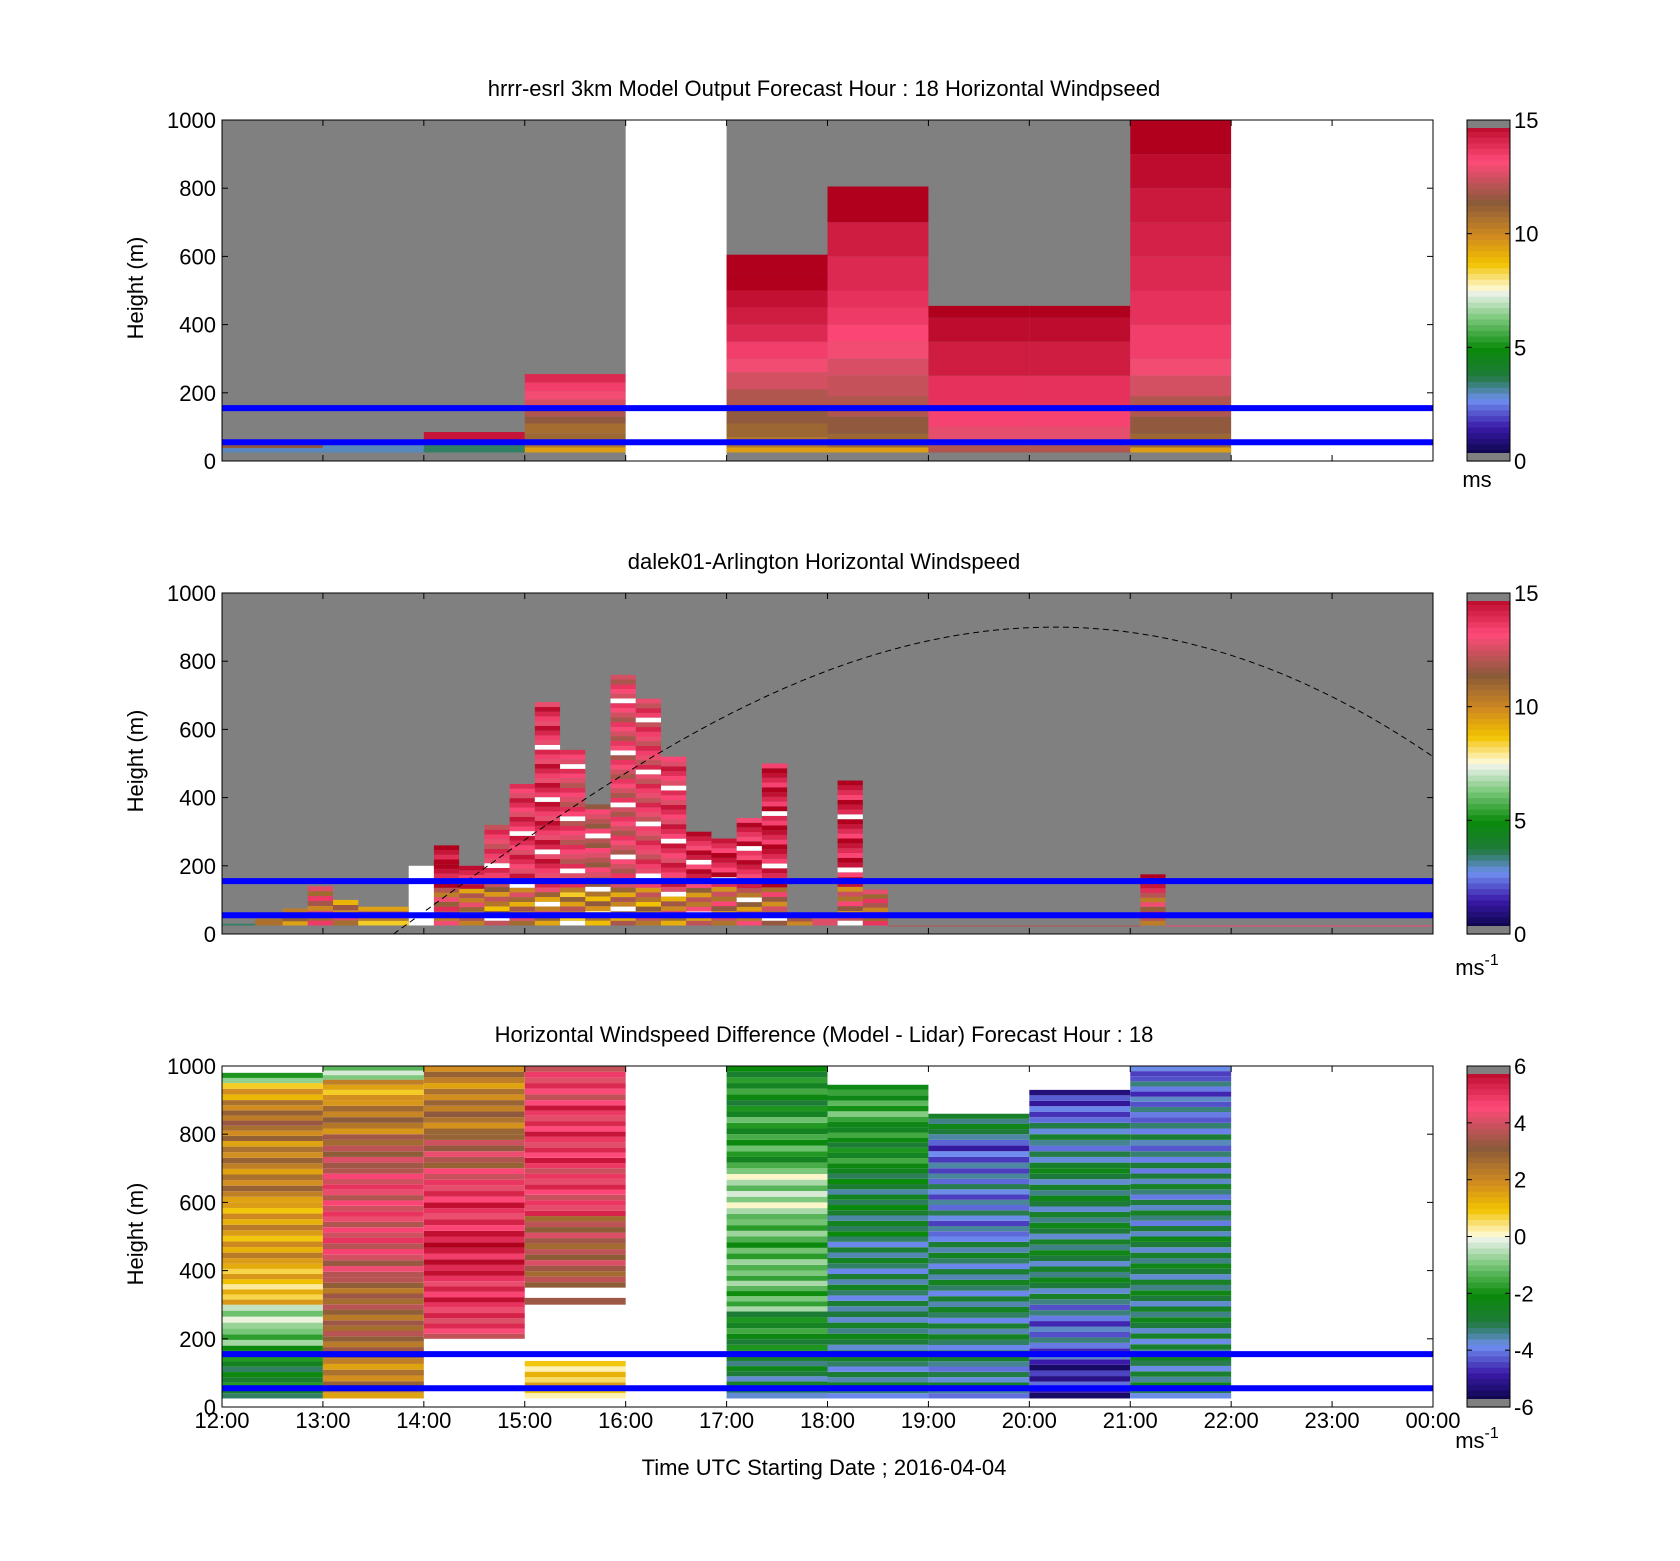 This screenshot has width=1680, height=1561. Describe the element at coordinates (1332, 290) in the screenshot. I see `no-data-column` at that location.